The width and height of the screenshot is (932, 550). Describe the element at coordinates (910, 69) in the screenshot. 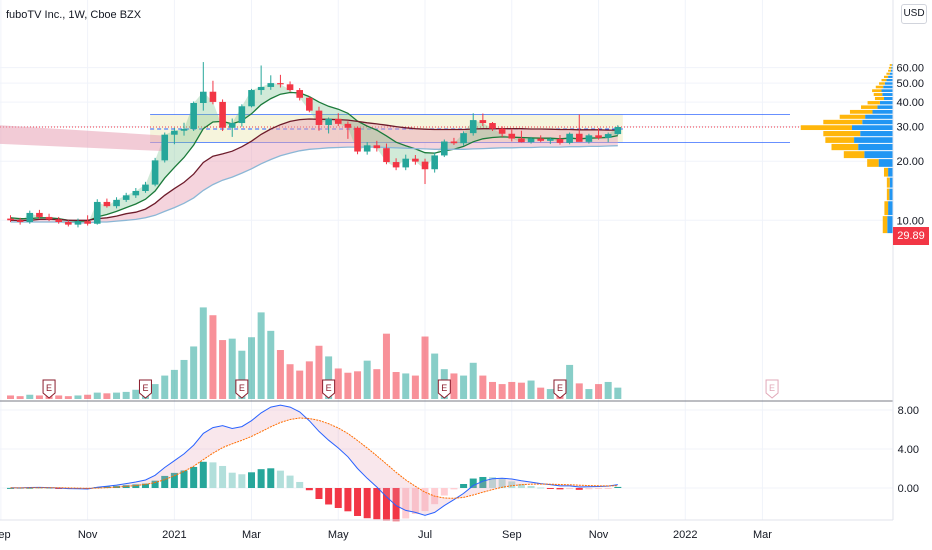

I see `price-tick-label: 60.00` at that location.